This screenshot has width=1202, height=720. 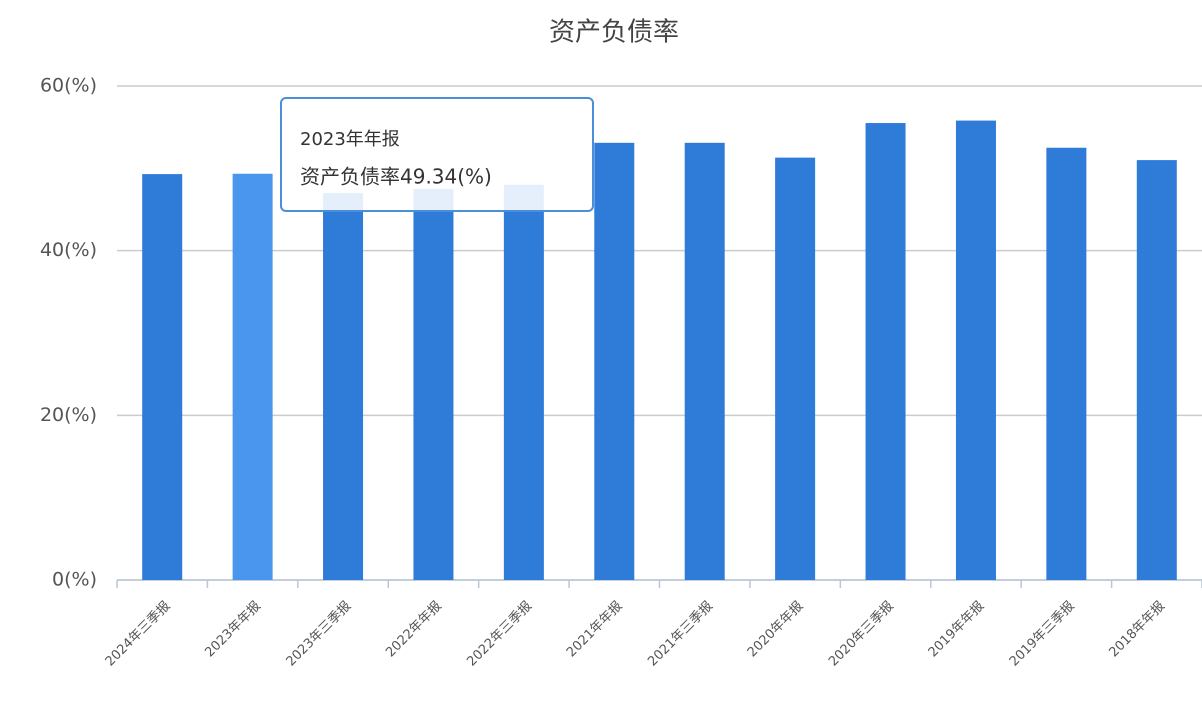 What do you see at coordinates (1138, 630) in the screenshot?
I see `x-tick-label: 2018年年报` at bounding box center [1138, 630].